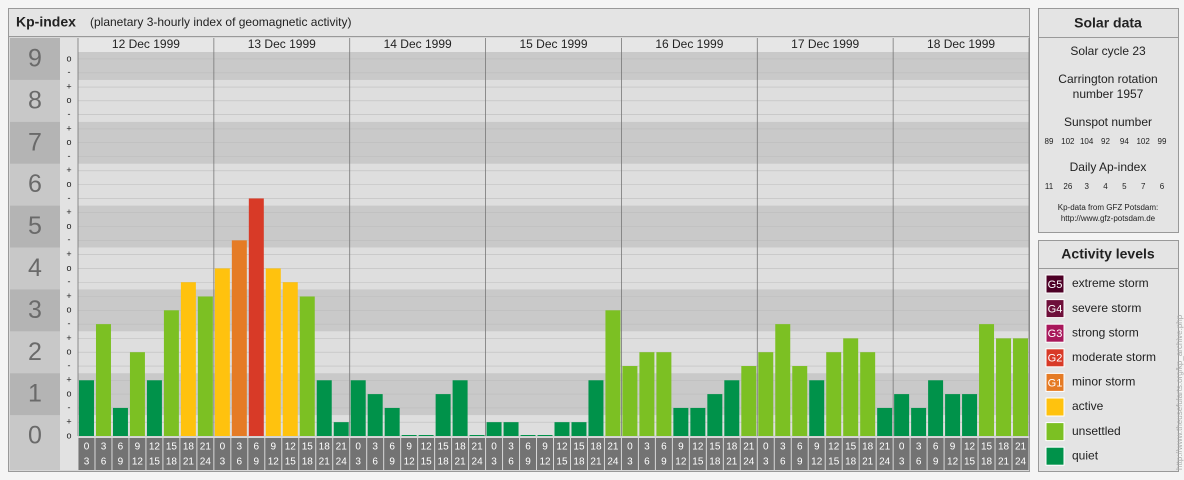 The image size is (1184, 480). I want to click on carrington-line: number 1957, so click(1108, 94).